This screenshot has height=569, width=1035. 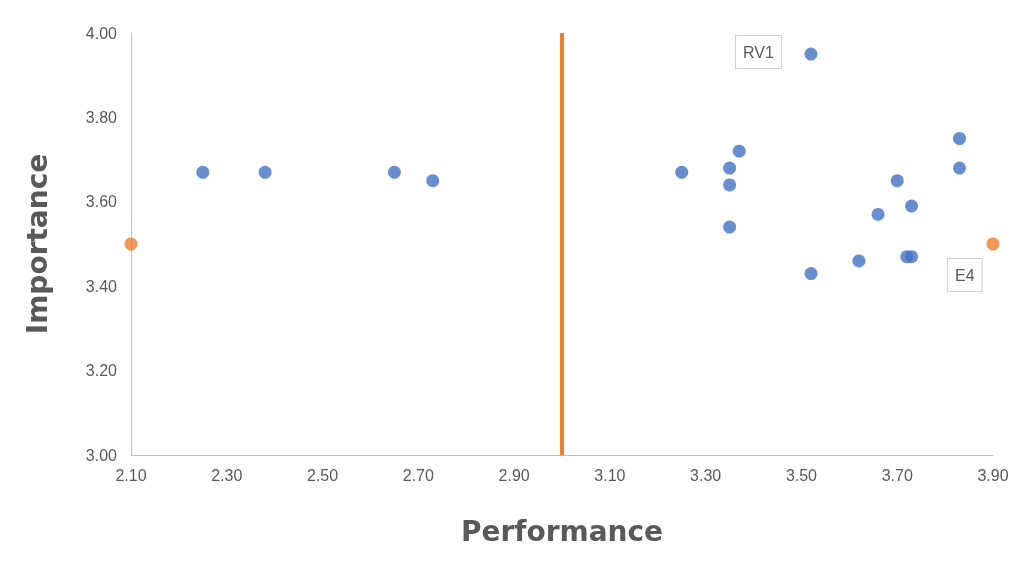 What do you see at coordinates (101, 33) in the screenshot?
I see `y-tick-label: 4.00` at bounding box center [101, 33].